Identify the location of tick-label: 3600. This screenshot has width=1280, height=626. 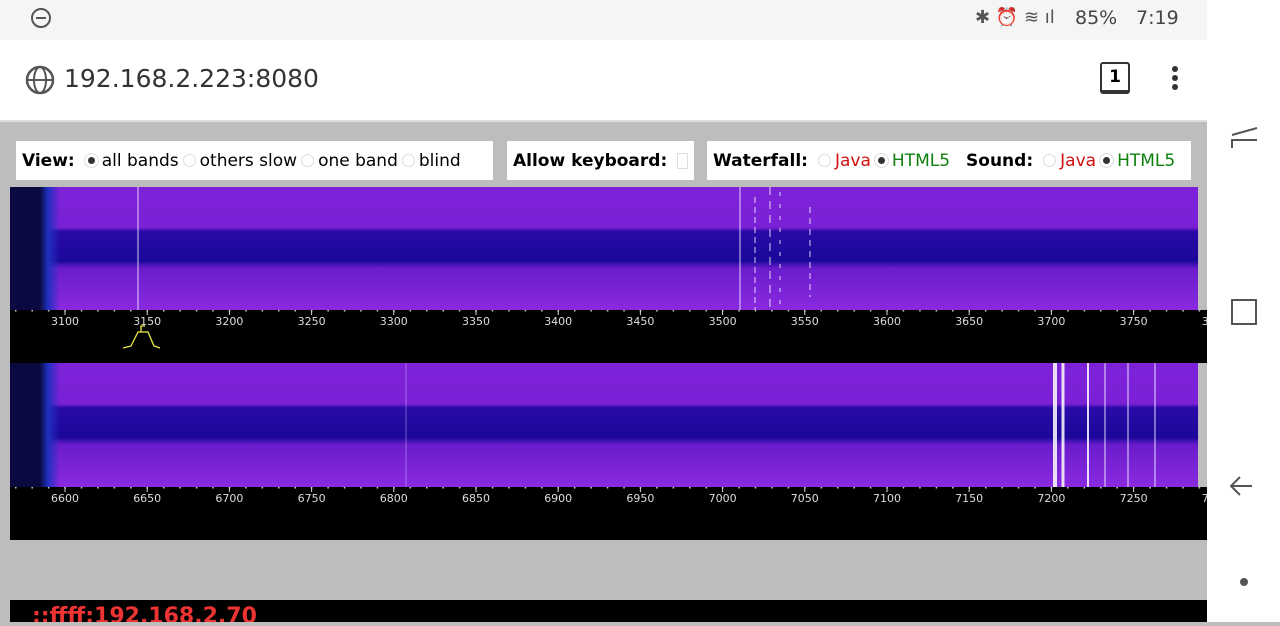
(887, 321).